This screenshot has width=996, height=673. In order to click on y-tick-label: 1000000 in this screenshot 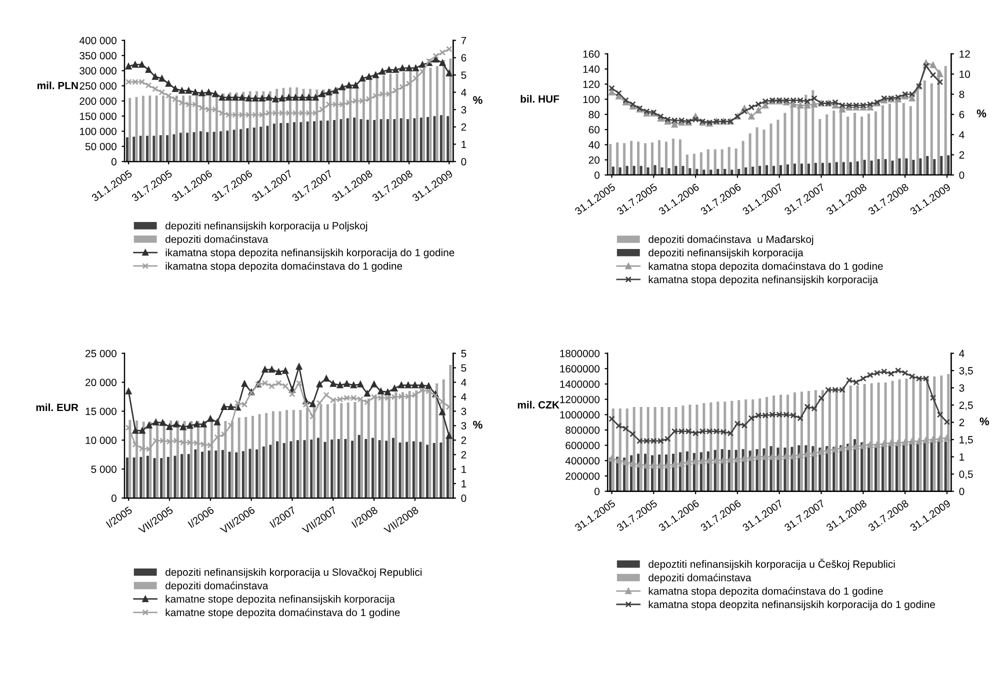, I will do `click(580, 415)`.